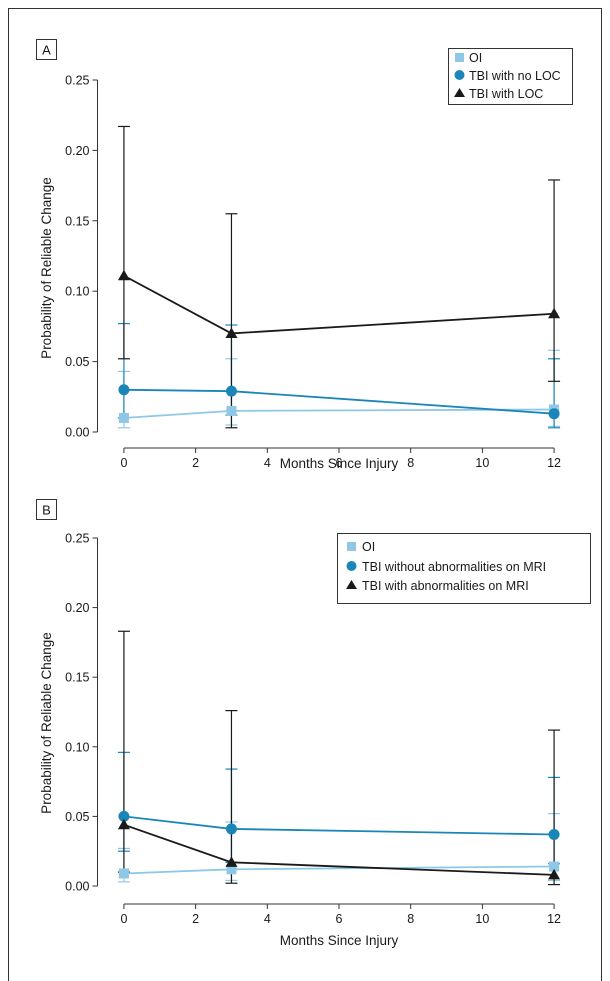 The height and width of the screenshot is (981, 610). Describe the element at coordinates (77, 608) in the screenshot. I see `panel-b-y-tick-label: 0.20` at that location.